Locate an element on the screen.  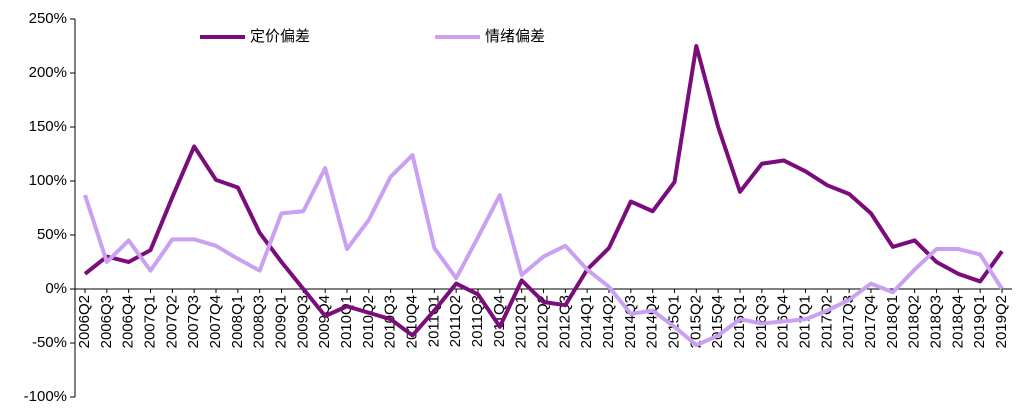
x-tick-label: 2017Q4 is located at coordinates (870, 321).